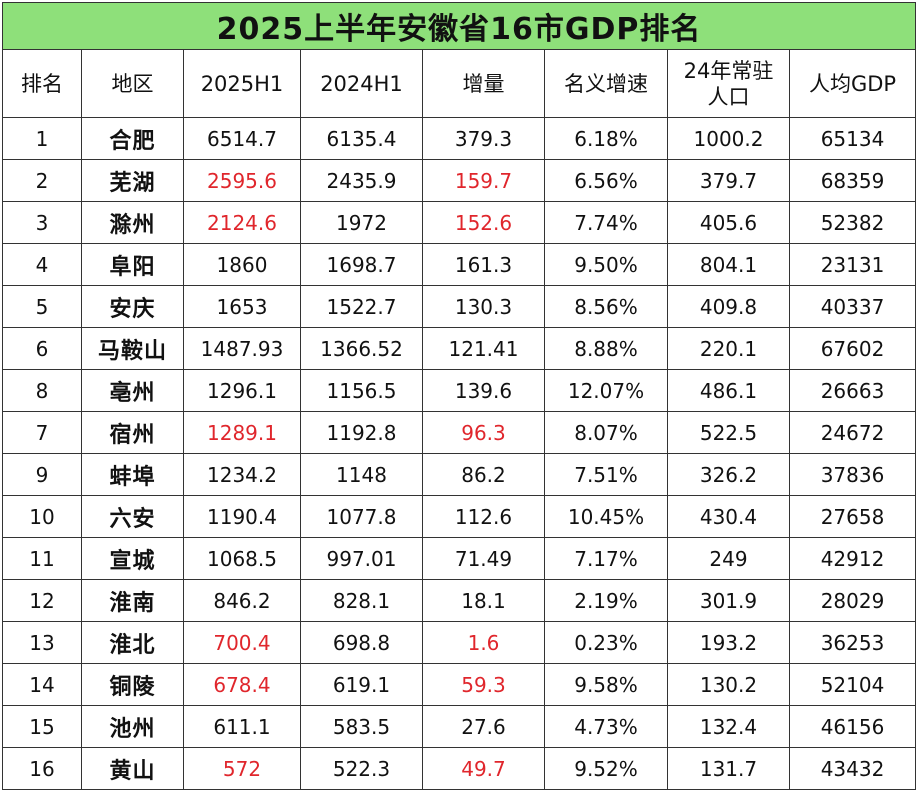 This screenshot has height=790, width=917. I want to click on cell-2025h1: 678.4, so click(242, 684).